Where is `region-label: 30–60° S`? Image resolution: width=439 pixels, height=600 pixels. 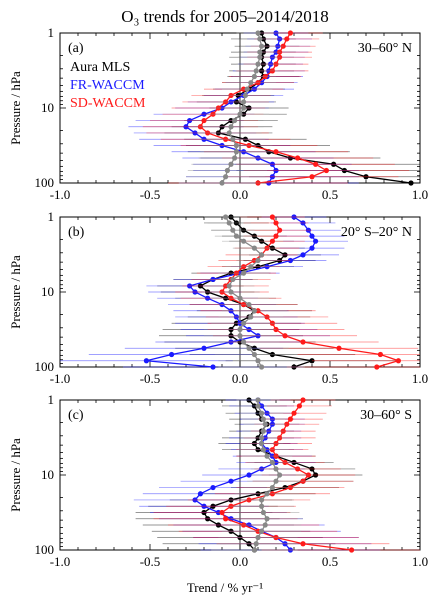
region-label: 30–60° S is located at coordinates (386, 415).